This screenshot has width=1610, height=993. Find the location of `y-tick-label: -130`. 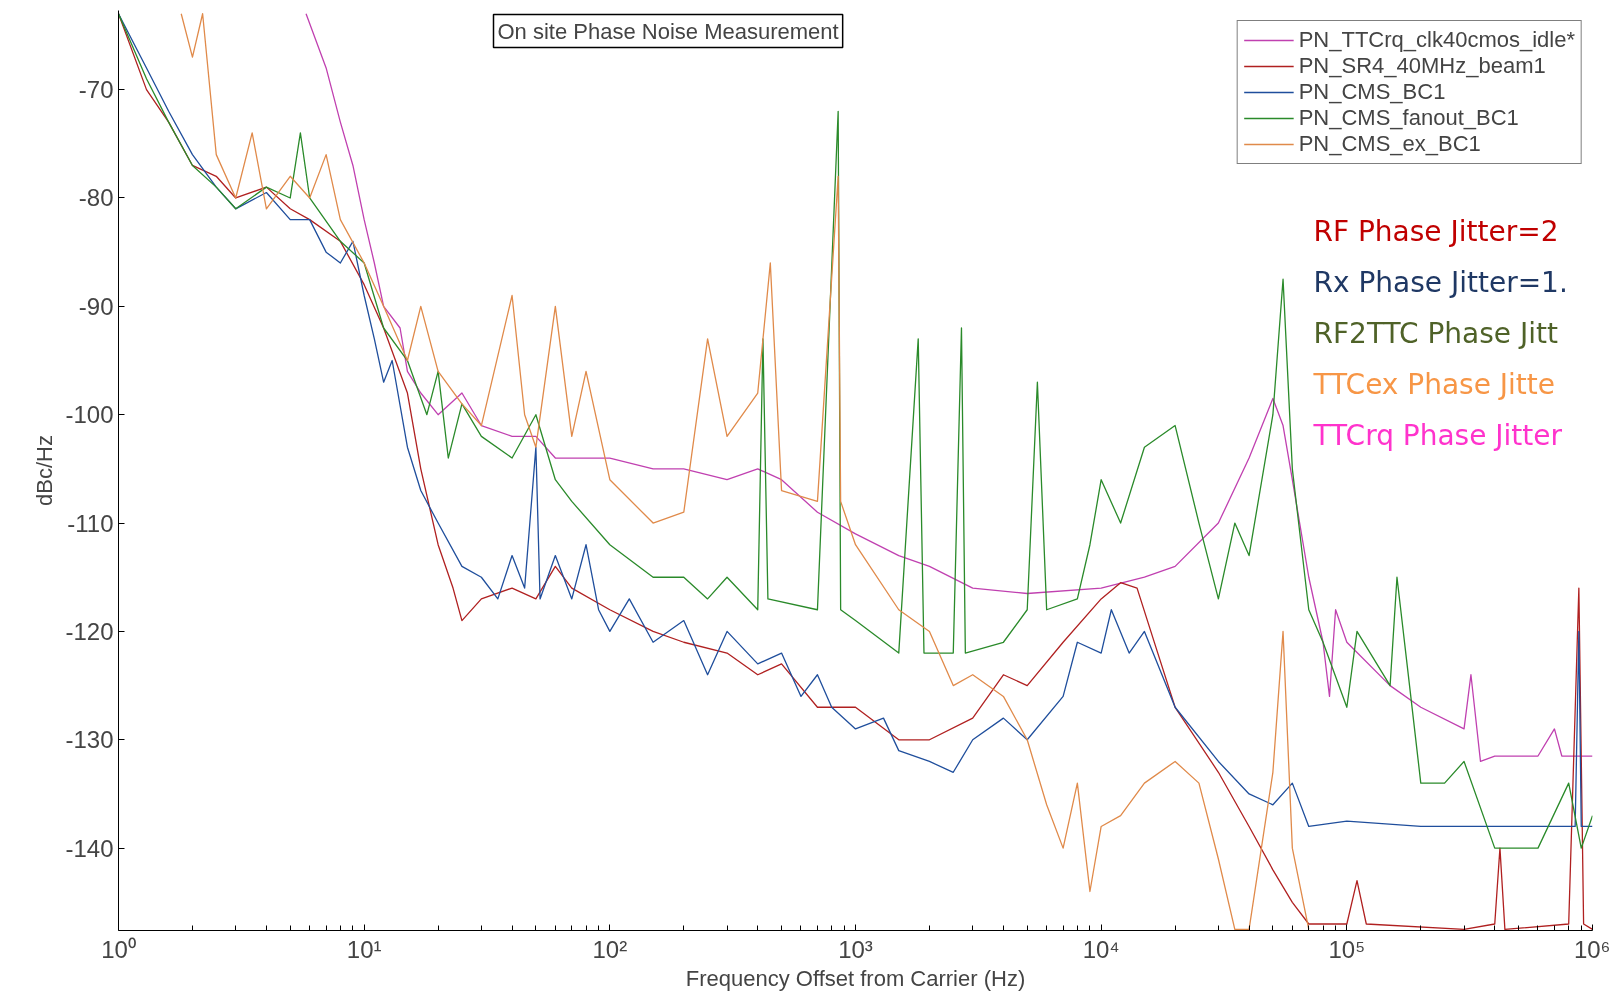

y-tick-label: -130 is located at coordinates (89, 740).